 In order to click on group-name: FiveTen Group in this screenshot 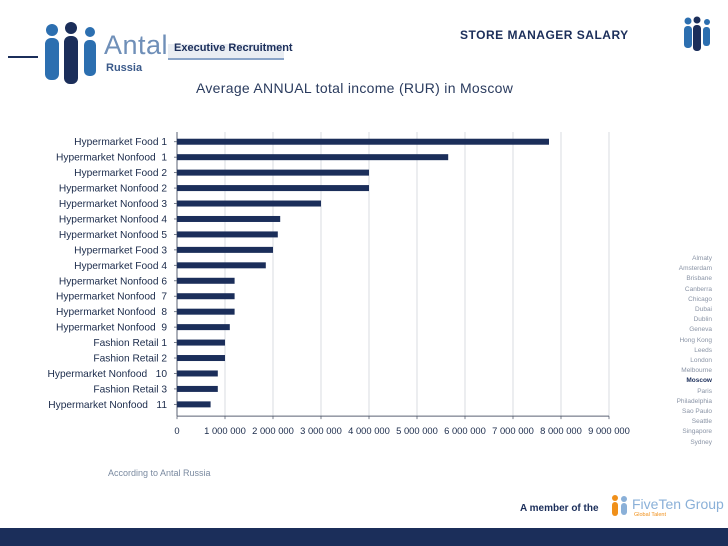, I will do `click(678, 504)`.